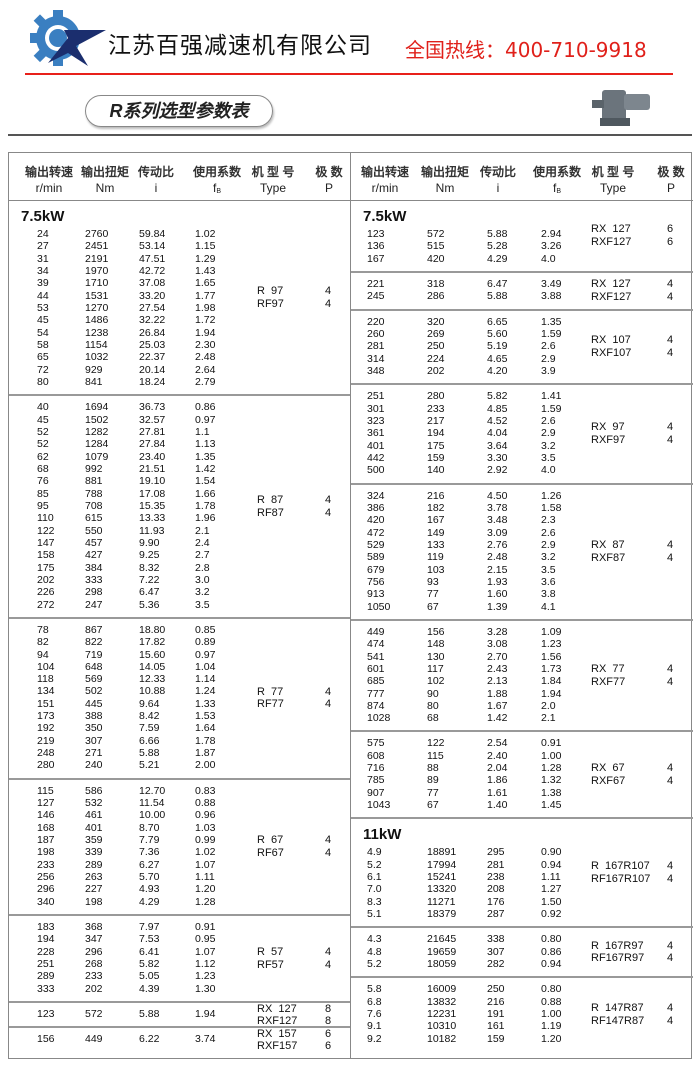 This screenshot has width=700, height=1068. Describe the element at coordinates (205, 258) in the screenshot. I see `table-cell: 1.29` at that location.